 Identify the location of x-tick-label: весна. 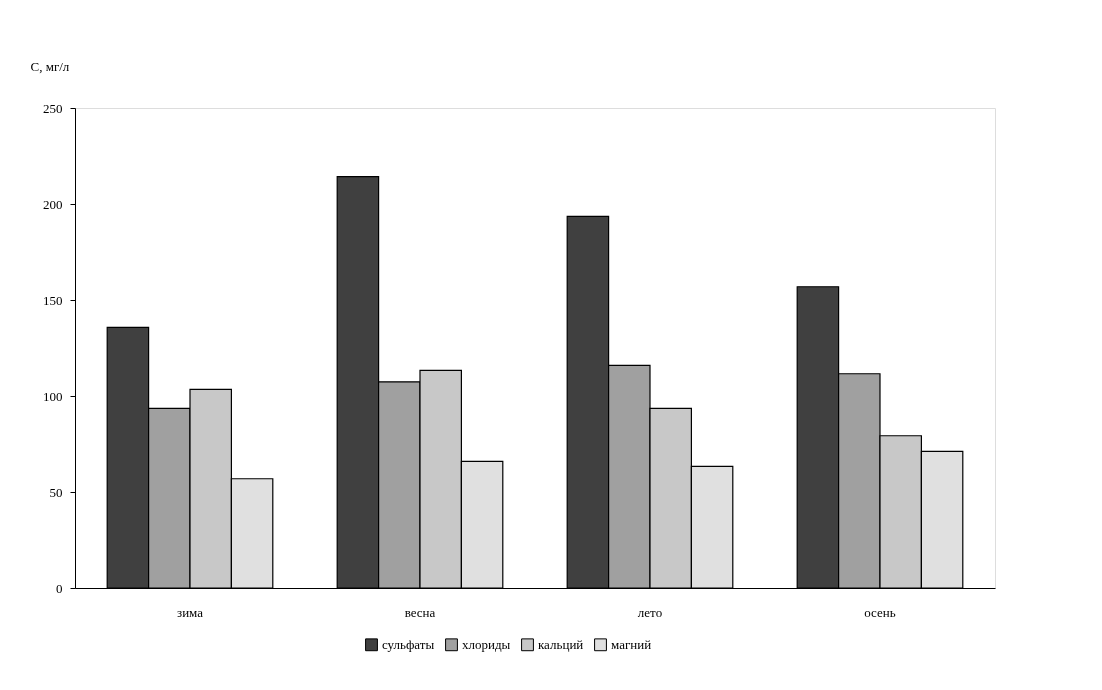
(420, 612).